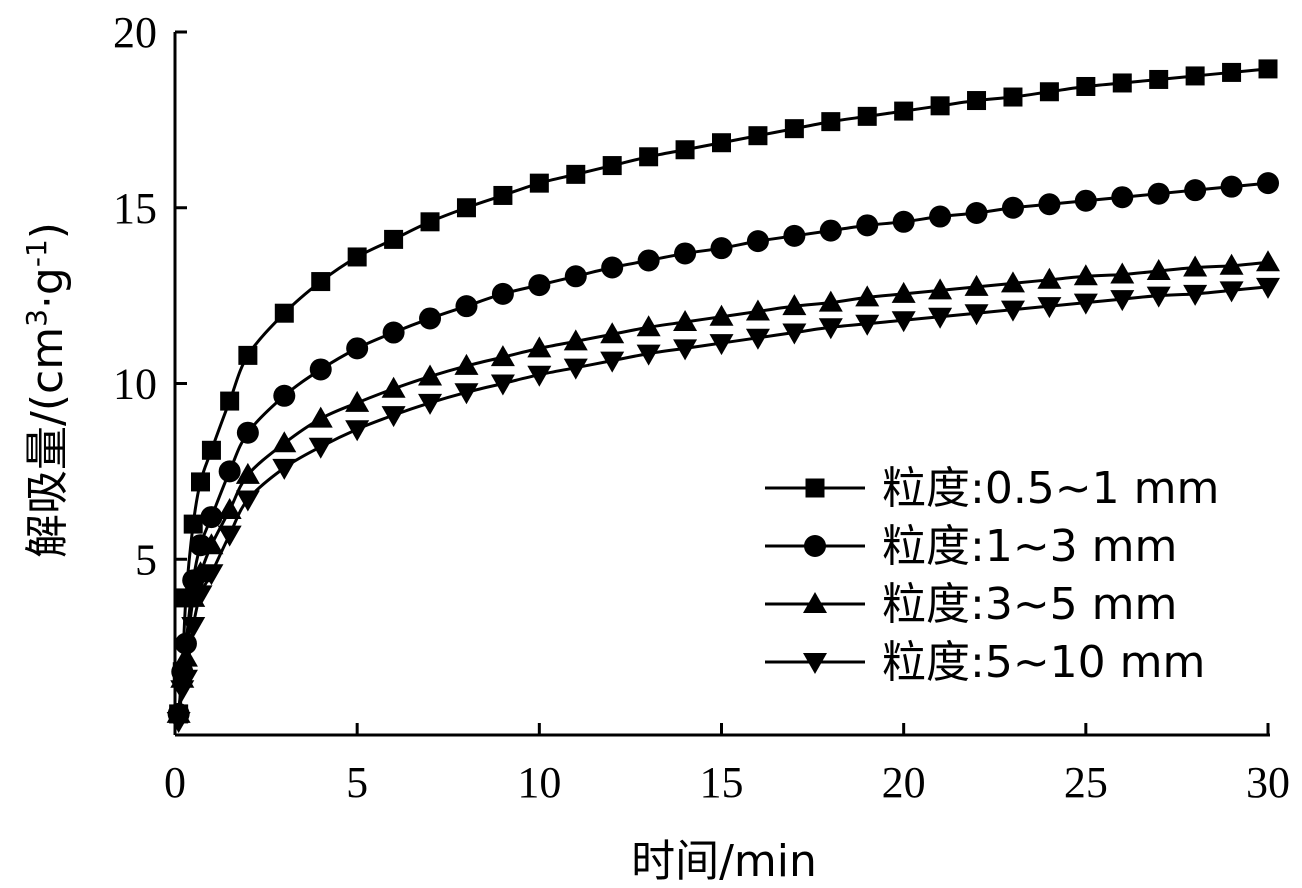  What do you see at coordinates (1050, 488) in the screenshot?
I see `legend-label: 粒度:0.5~1 mm` at bounding box center [1050, 488].